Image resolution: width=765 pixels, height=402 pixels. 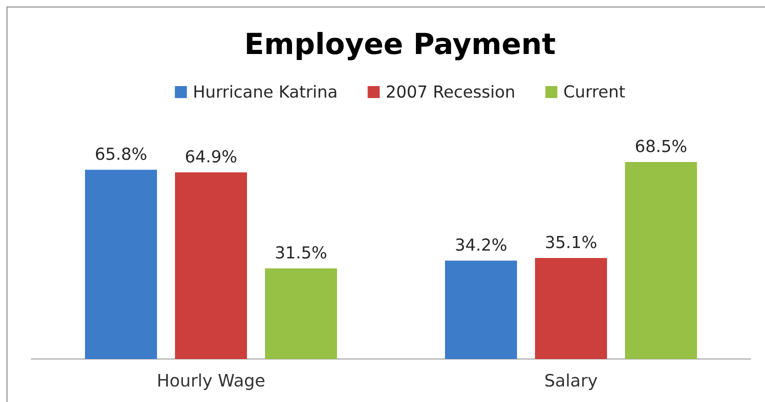 I want to click on legend-label: Hurricane Katrina, so click(x=265, y=91).